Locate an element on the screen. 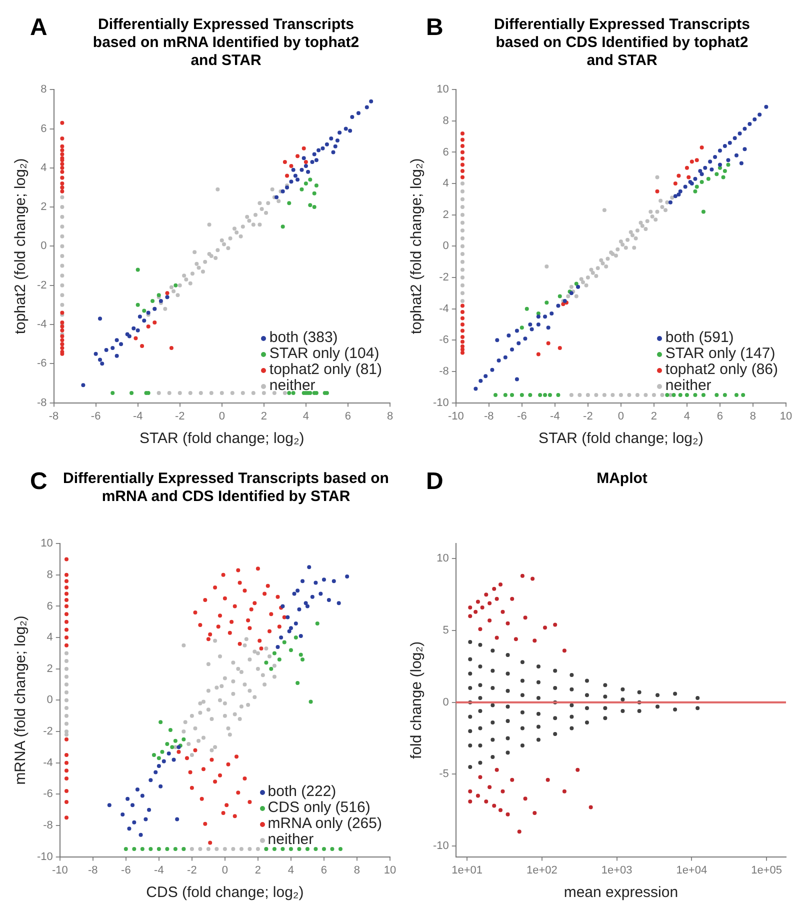  x-axis-title: STAR (fold change; log₂) is located at coordinates (221, 439).